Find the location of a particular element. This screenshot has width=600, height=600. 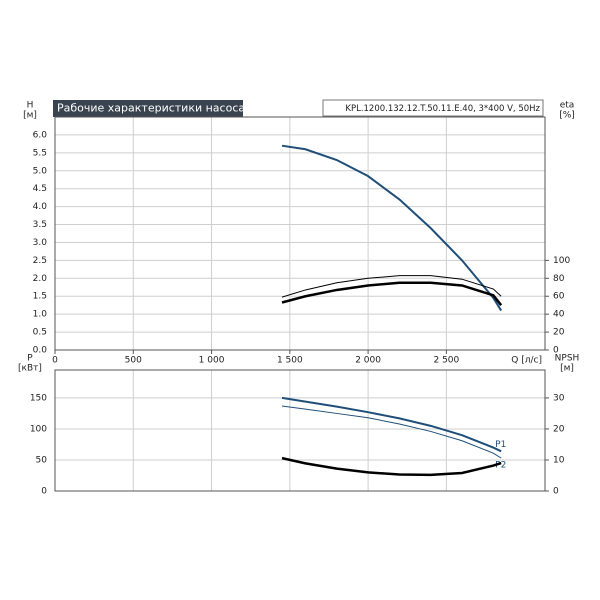

y-axis-label: P is located at coordinates (30, 359).